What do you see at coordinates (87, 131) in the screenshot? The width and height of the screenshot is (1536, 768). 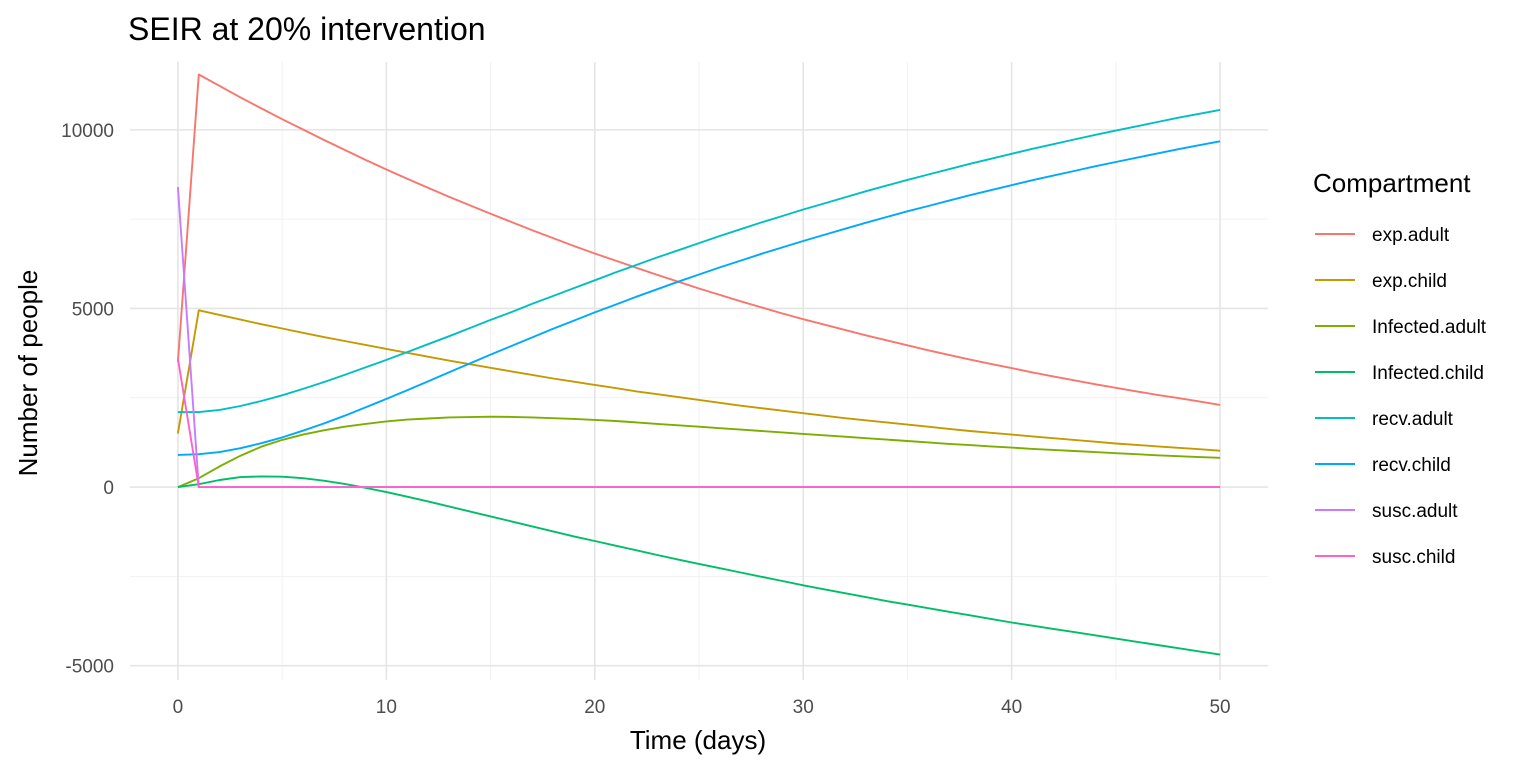 I see `y-tick-label: 10000` at bounding box center [87, 131].